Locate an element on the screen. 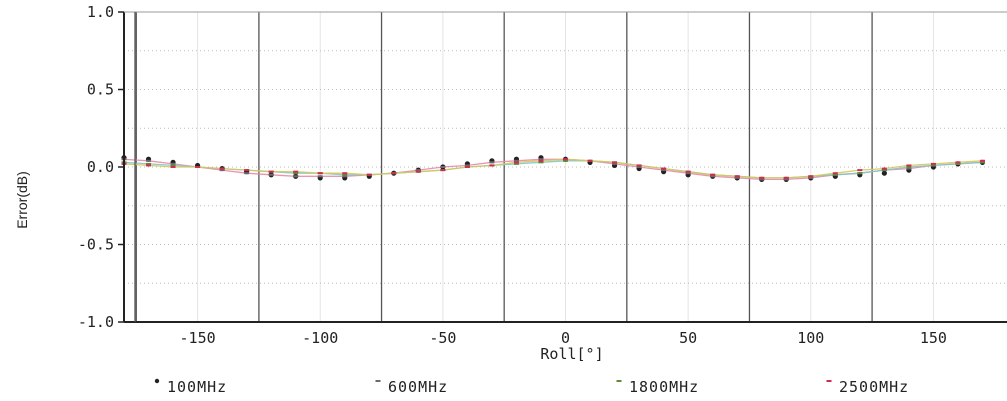 This screenshot has height=401, width=1007. y-tick-label: 1.0 is located at coordinates (100, 12).